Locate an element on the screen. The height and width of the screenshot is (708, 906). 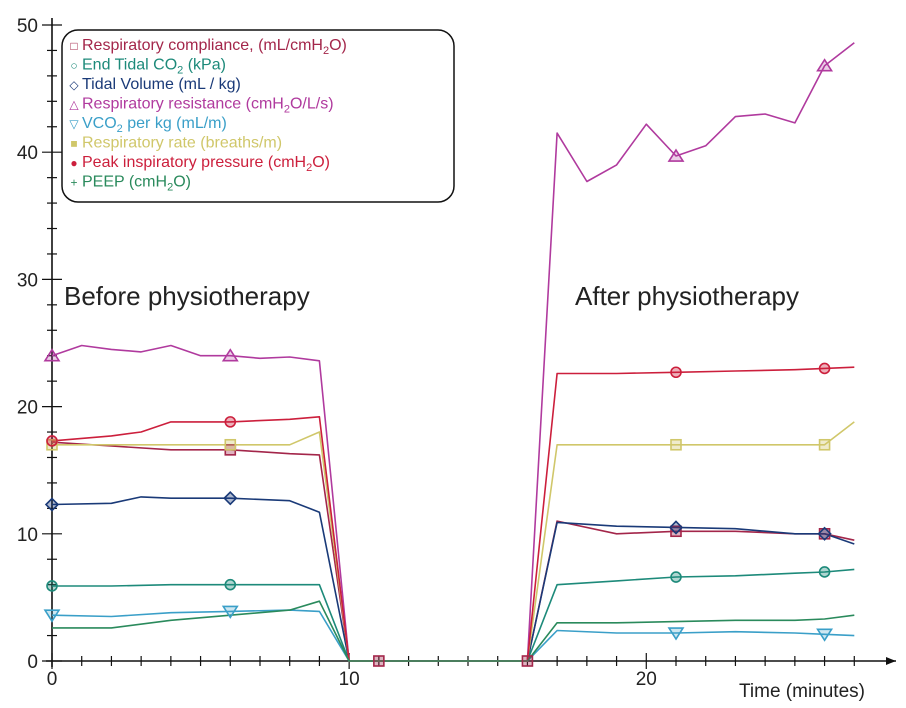
annotation-before: Before physiotherapy is located at coordinates (187, 296).